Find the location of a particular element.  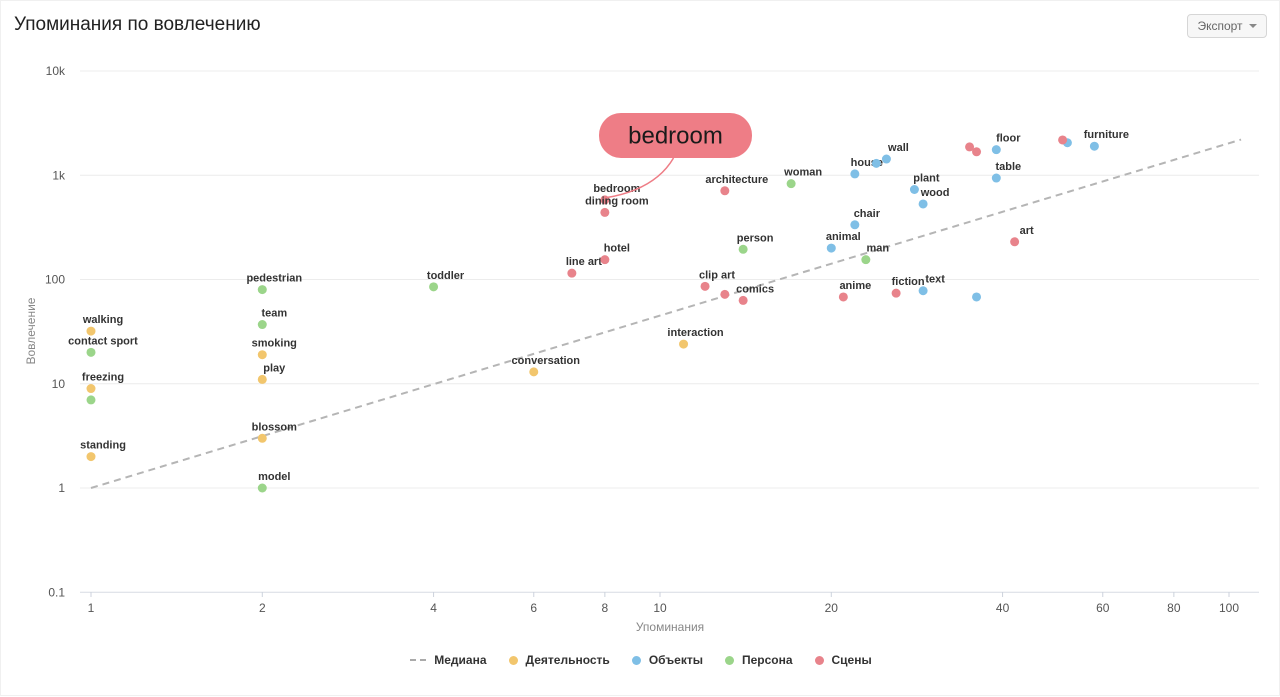

legend-item-median: Медиана is located at coordinates (448, 660).